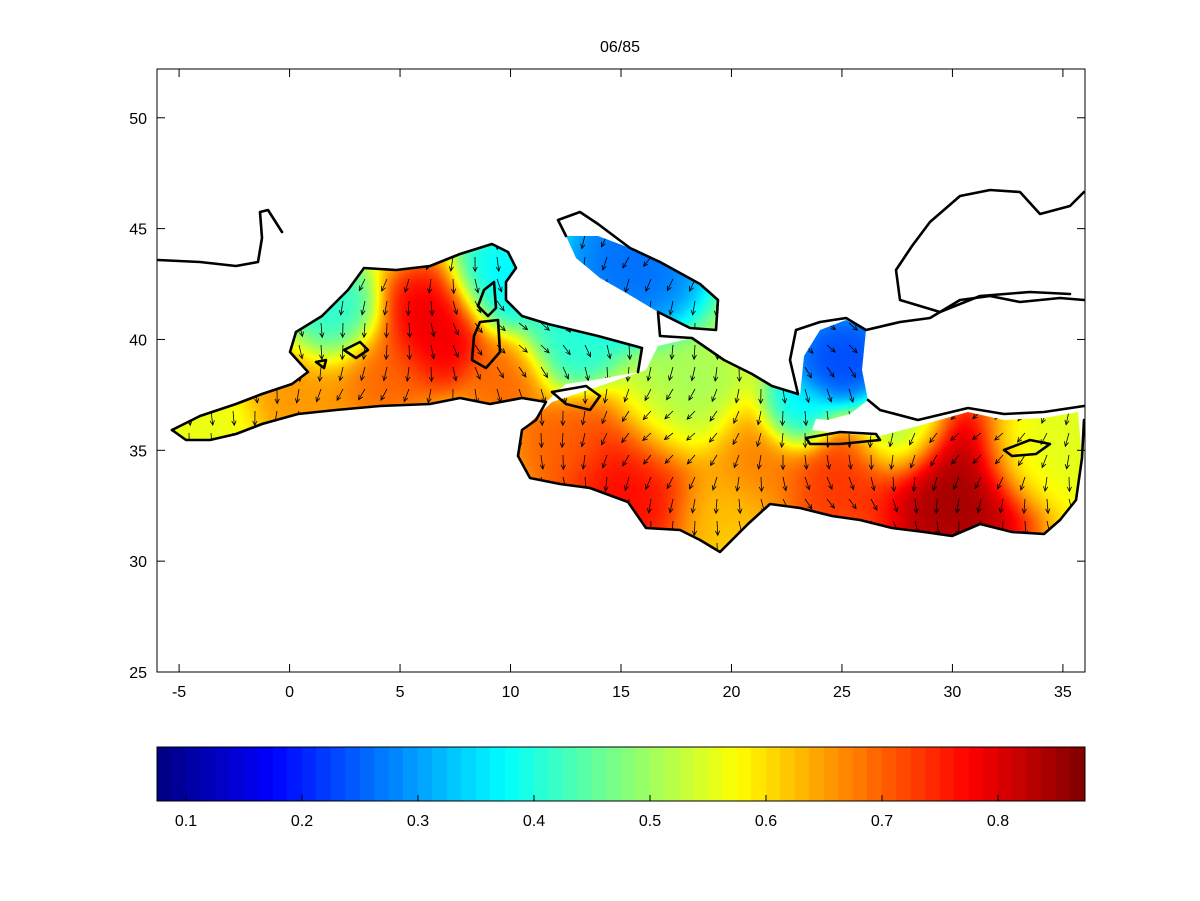 This screenshot has width=1200, height=901. I want to click on lon-tick-label: 10, so click(511, 692).